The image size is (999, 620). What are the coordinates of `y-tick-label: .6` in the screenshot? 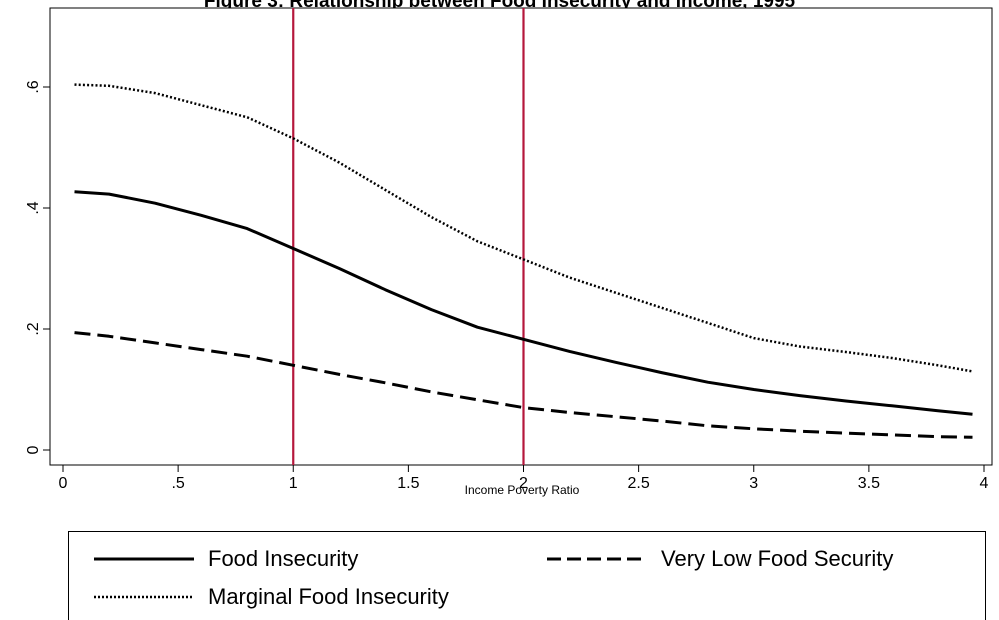 It's located at (33, 86).